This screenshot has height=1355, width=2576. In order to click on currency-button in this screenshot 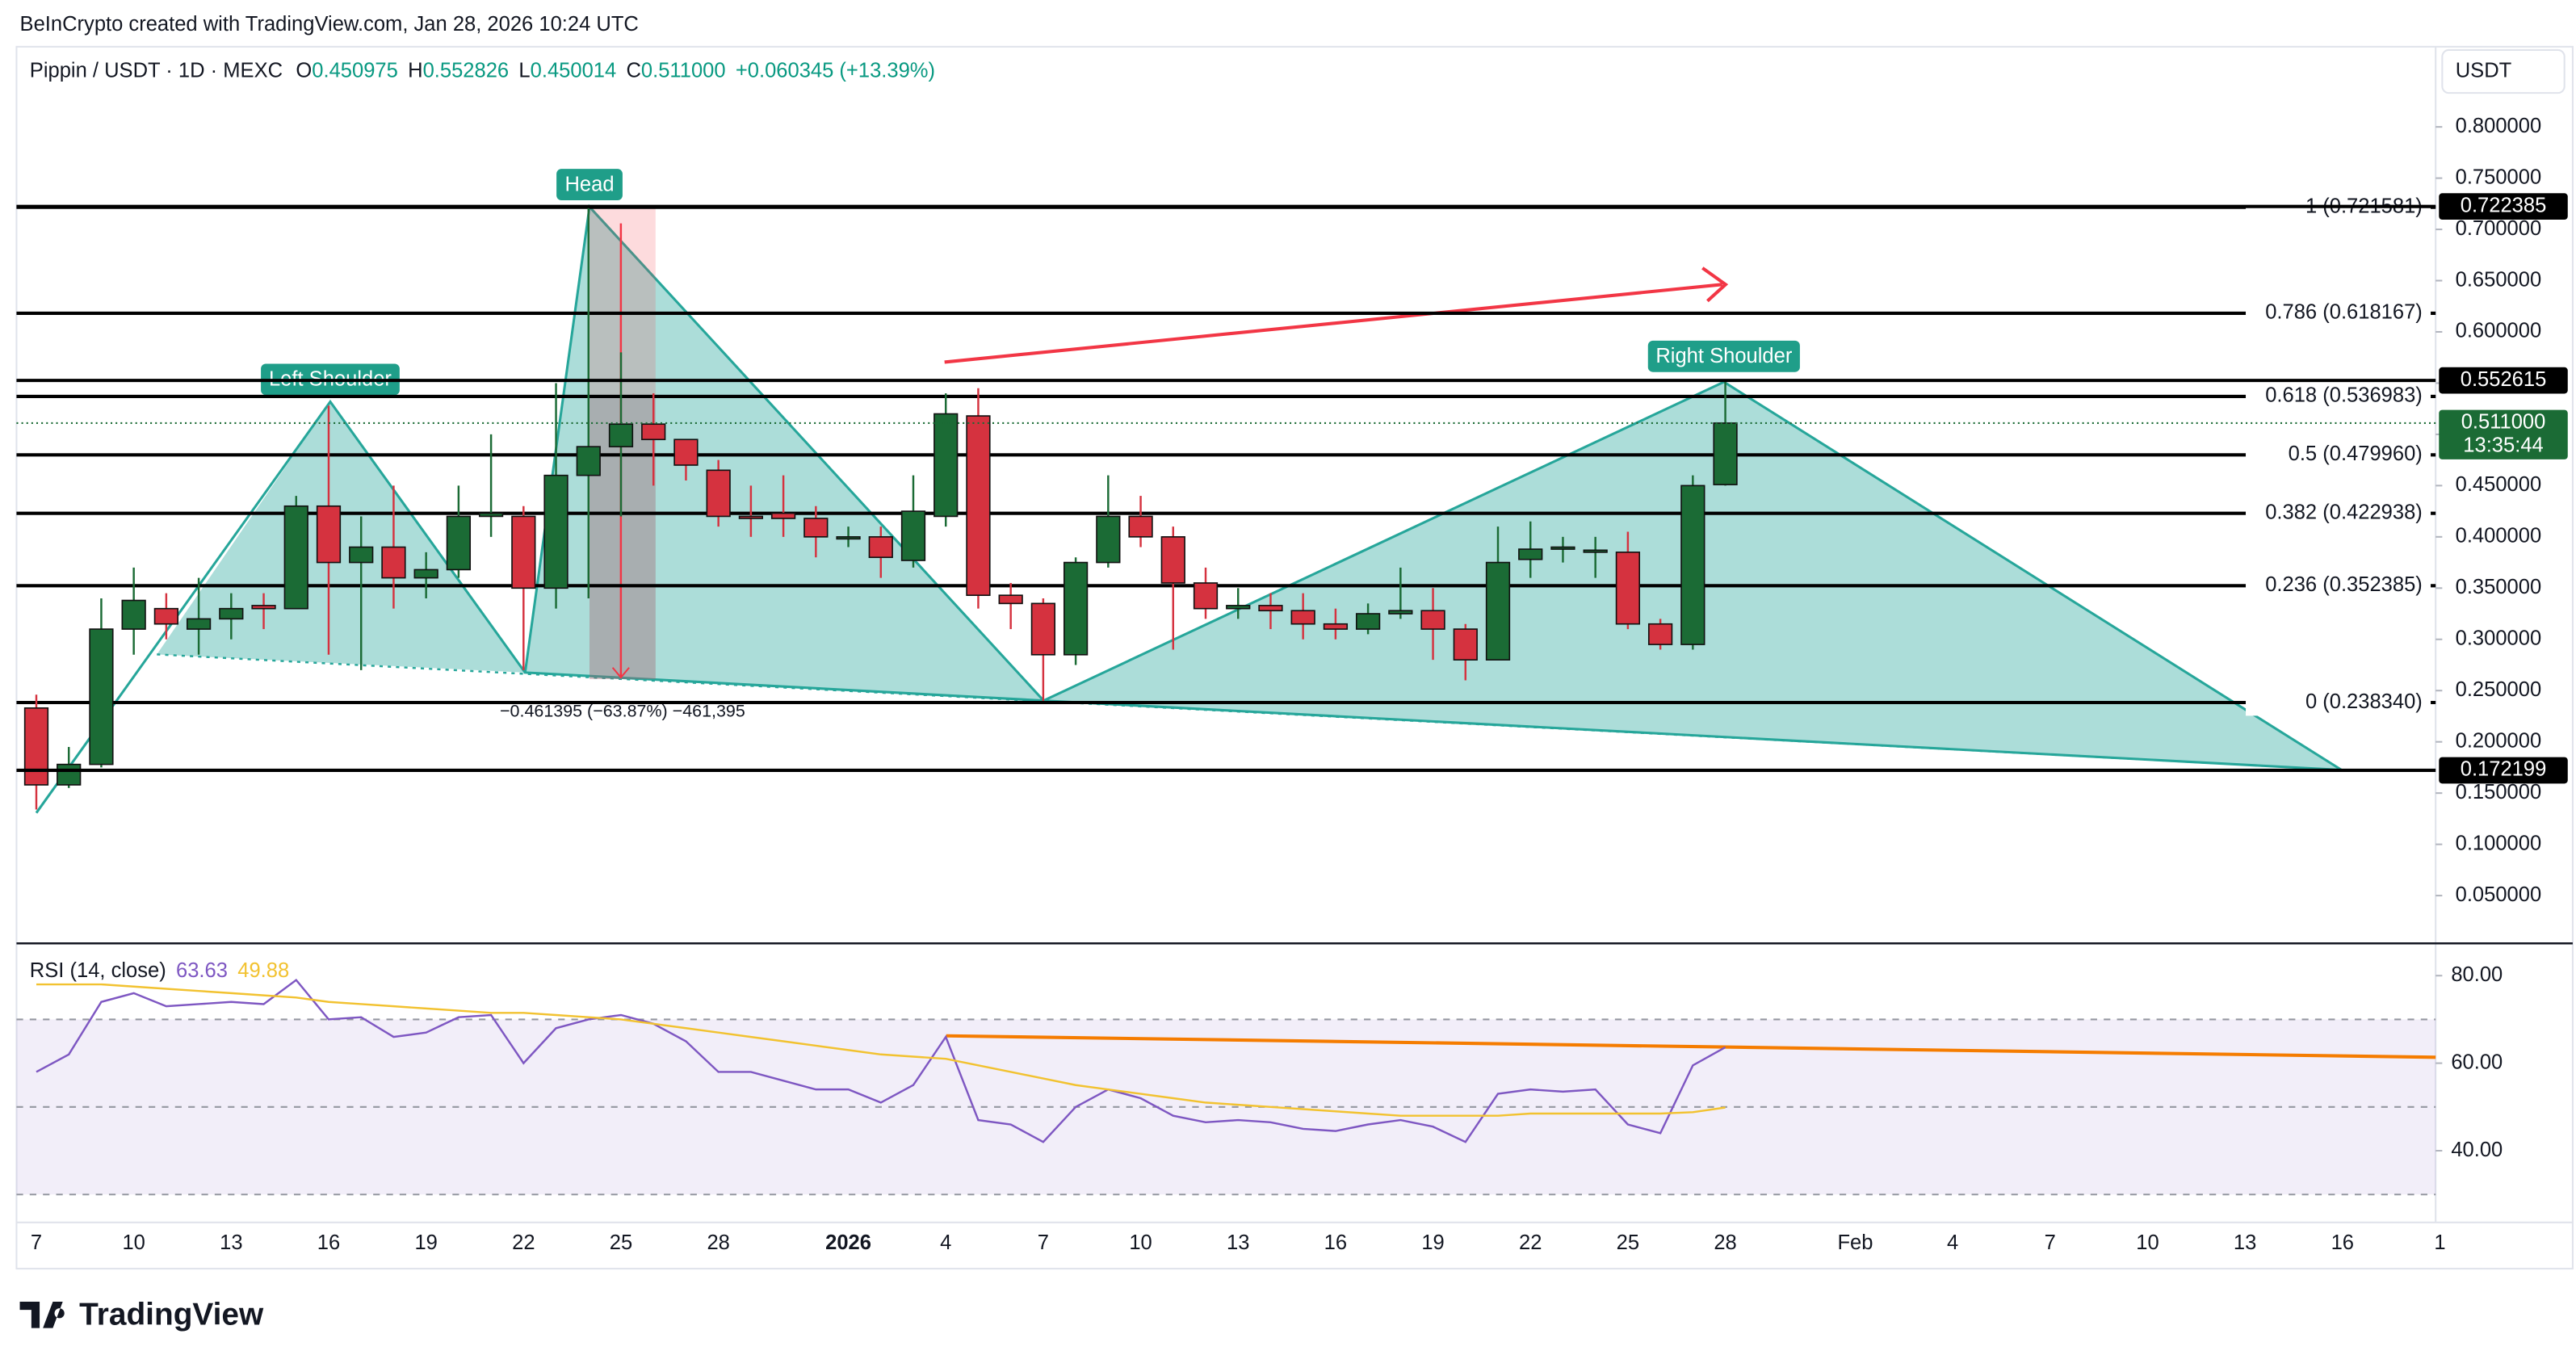, I will do `click(2503, 71)`.